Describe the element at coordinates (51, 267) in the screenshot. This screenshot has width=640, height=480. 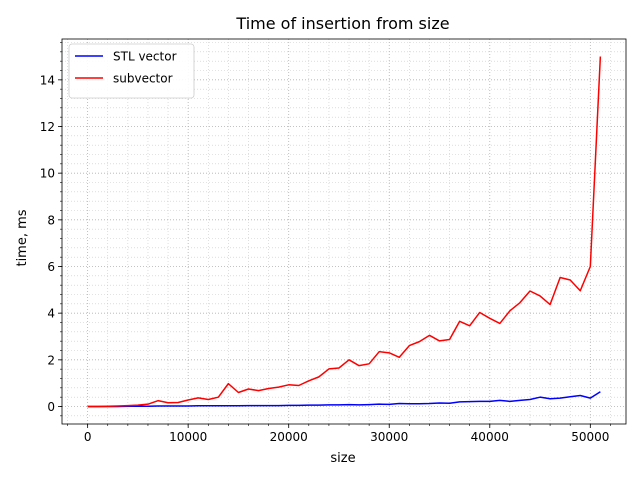
I see `y-tick-label: 6` at that location.